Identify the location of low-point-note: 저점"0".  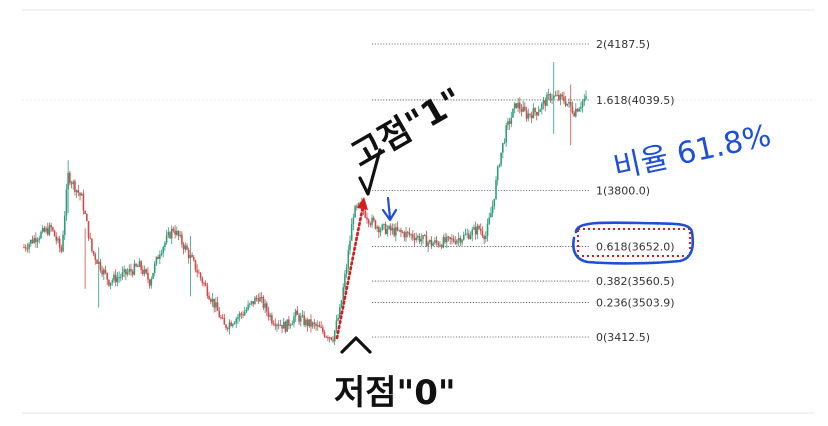
(395, 393).